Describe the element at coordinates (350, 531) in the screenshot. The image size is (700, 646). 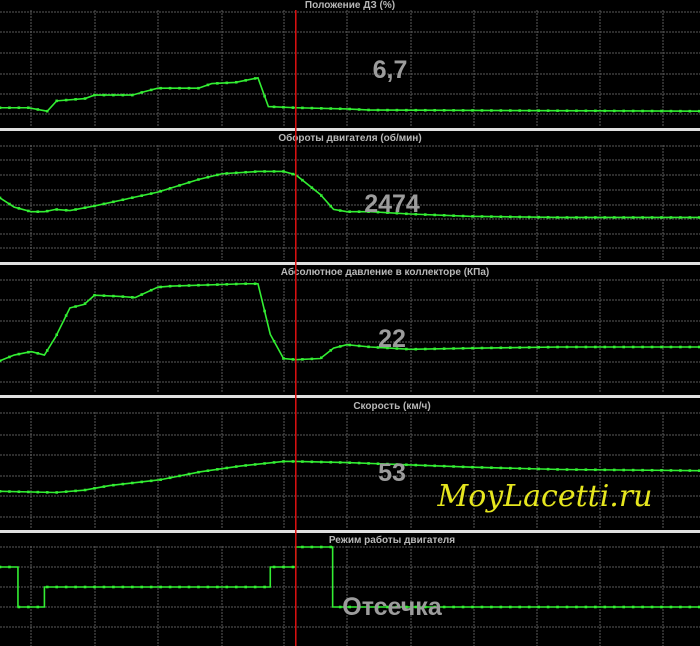
I see `panel-separator` at that location.